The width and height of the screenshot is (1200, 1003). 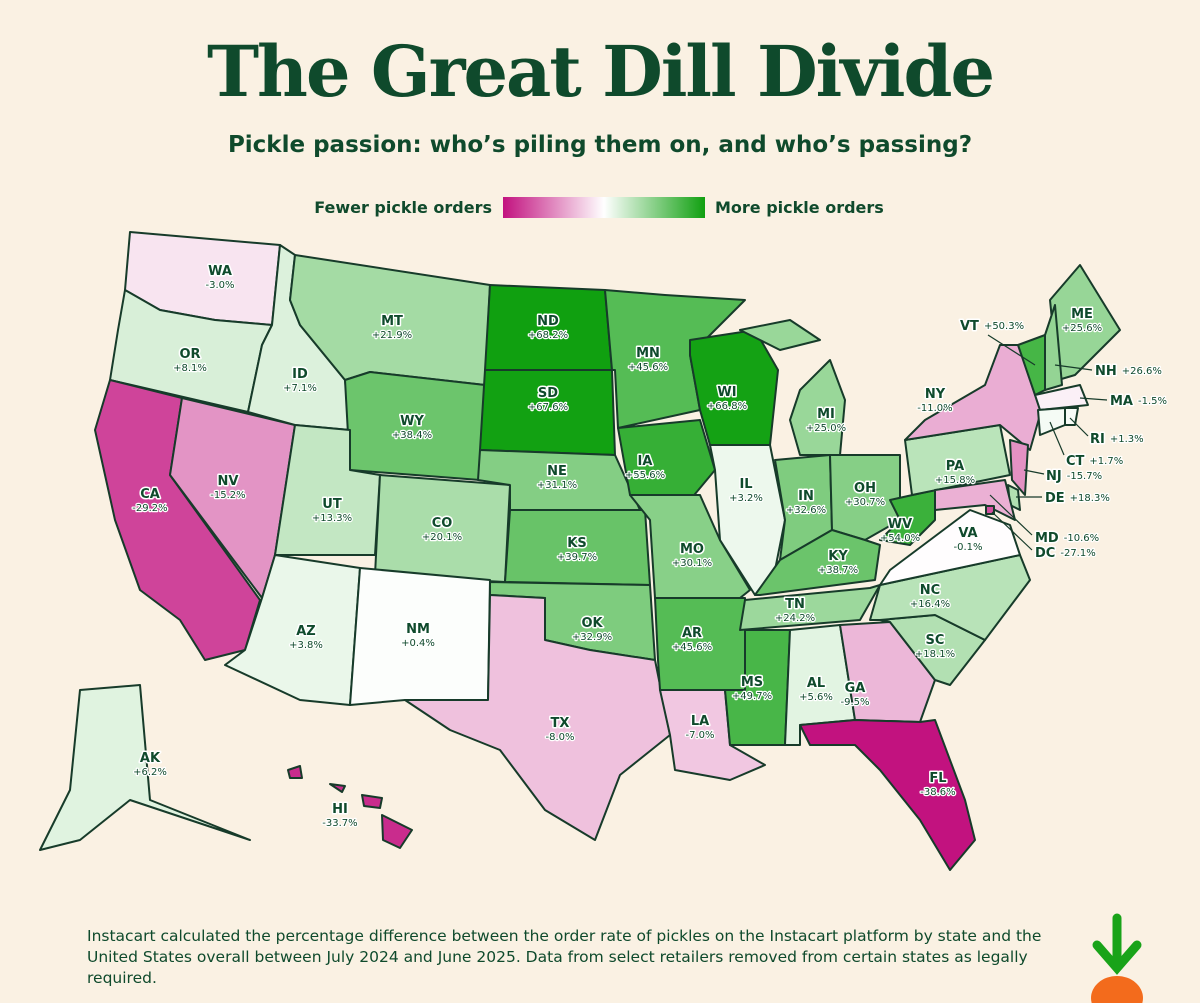 What do you see at coordinates (592, 623) in the screenshot?
I see `state-code: OK` at bounding box center [592, 623].